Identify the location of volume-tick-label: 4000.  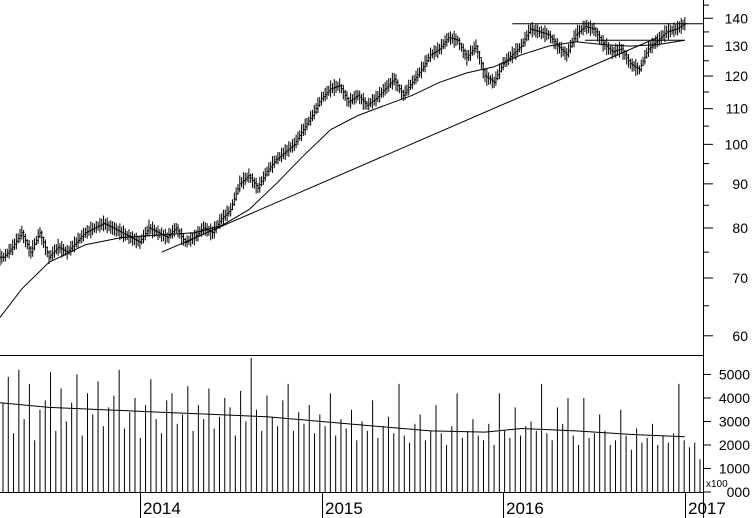
(734, 398).